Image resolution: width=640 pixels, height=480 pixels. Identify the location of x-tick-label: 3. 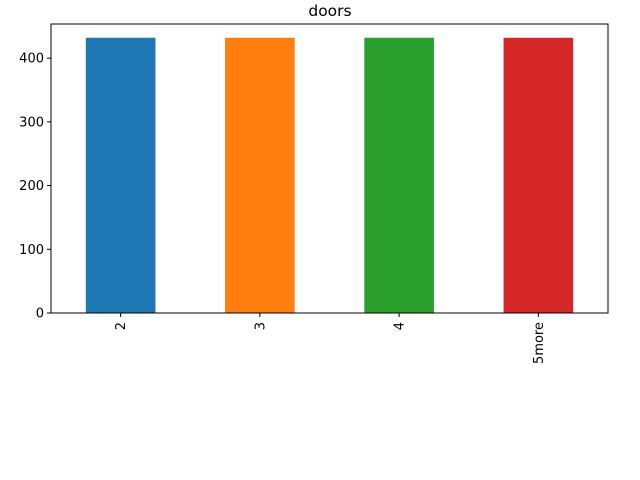
(260, 326).